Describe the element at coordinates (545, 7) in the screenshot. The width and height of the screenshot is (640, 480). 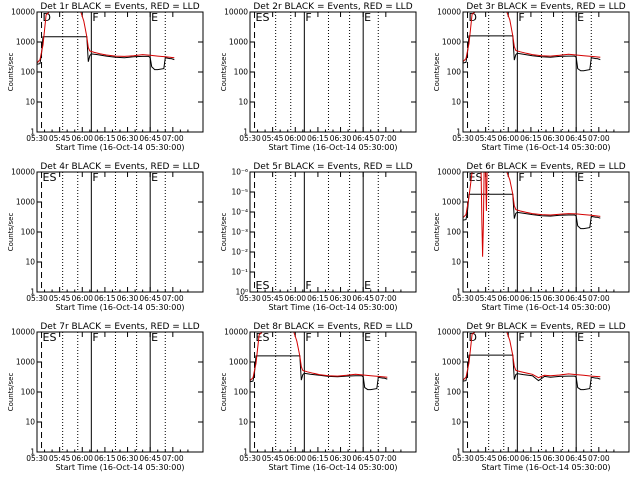
I see `panel-title: Det 3r BLACK = Events, RED = LLD` at that location.